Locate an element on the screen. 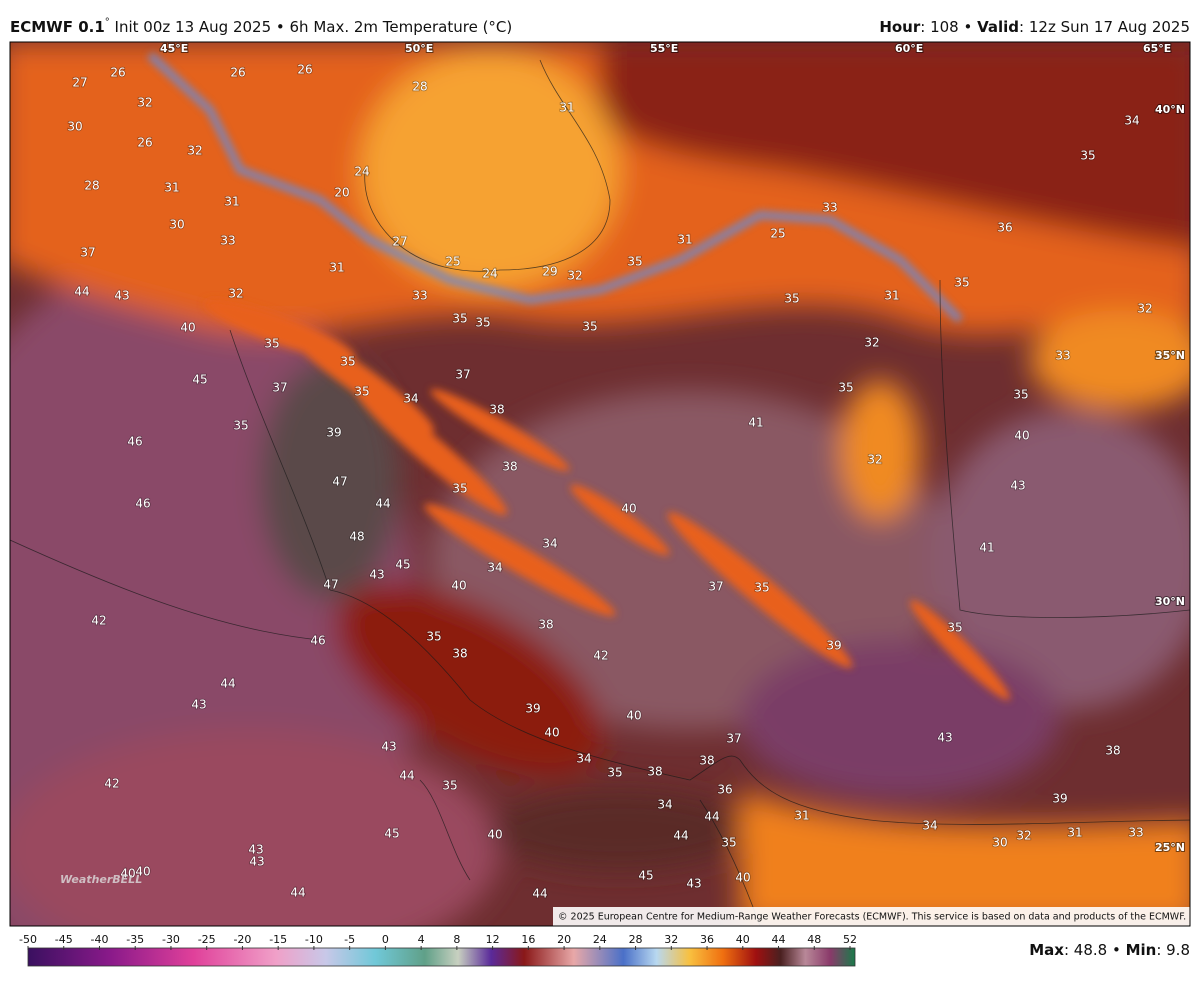  max-min: Max: 48.8 • Min: 9.8 is located at coordinates (1109, 950).